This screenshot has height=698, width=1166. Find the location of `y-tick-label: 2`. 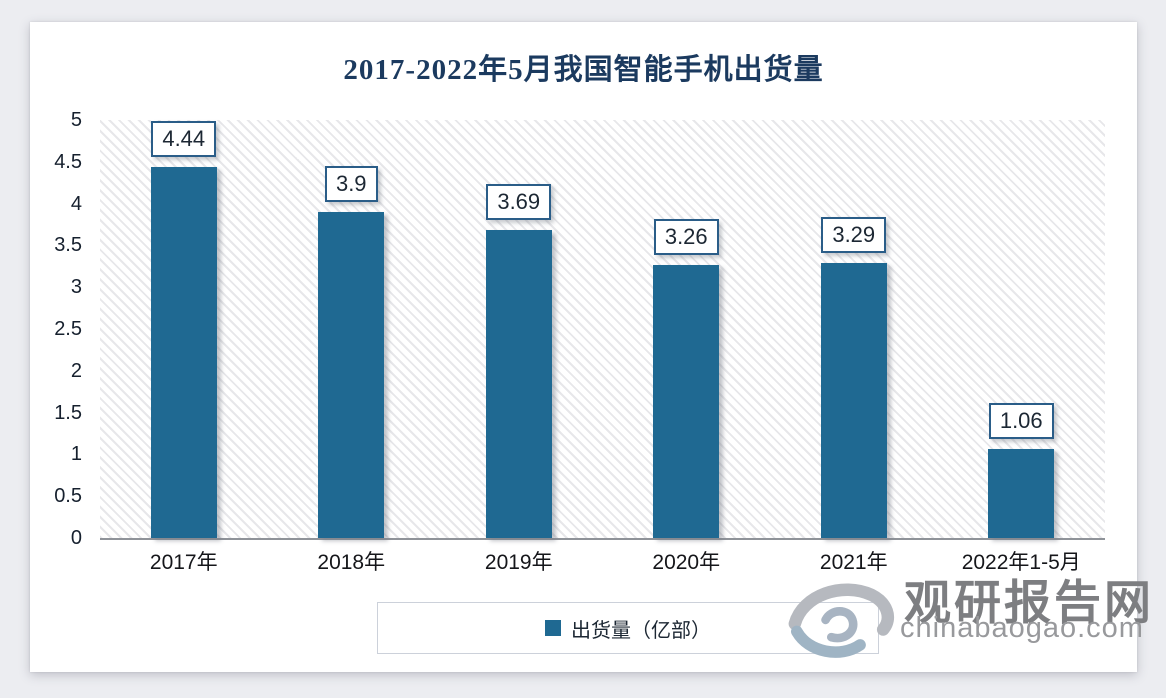

y-tick-label: 2 is located at coordinates (76, 370).